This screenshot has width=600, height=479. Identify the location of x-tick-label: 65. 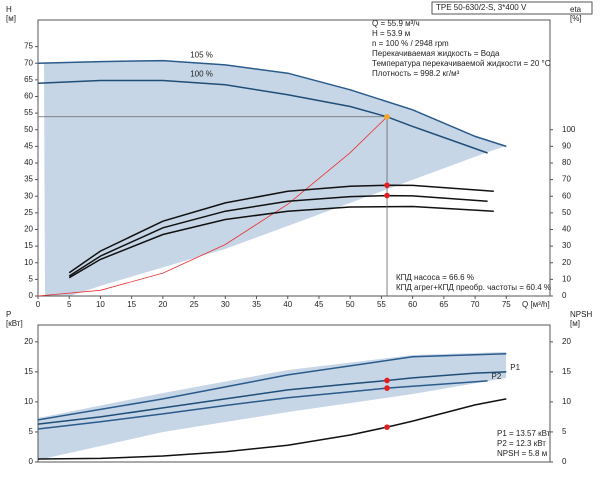
(443, 304).